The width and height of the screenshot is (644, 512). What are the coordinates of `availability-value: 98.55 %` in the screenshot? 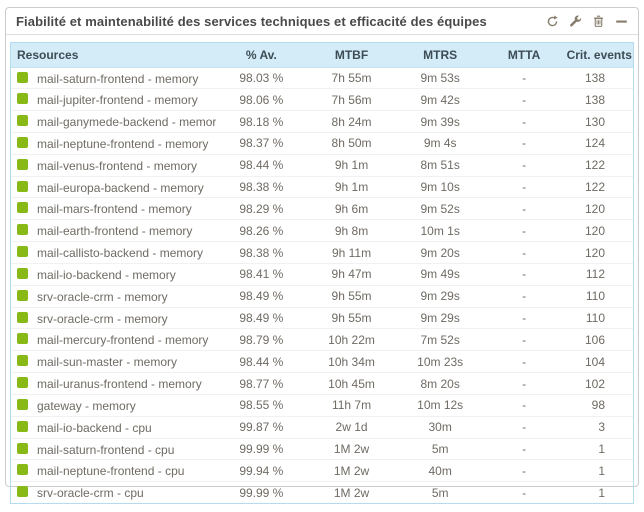 It's located at (261, 405).